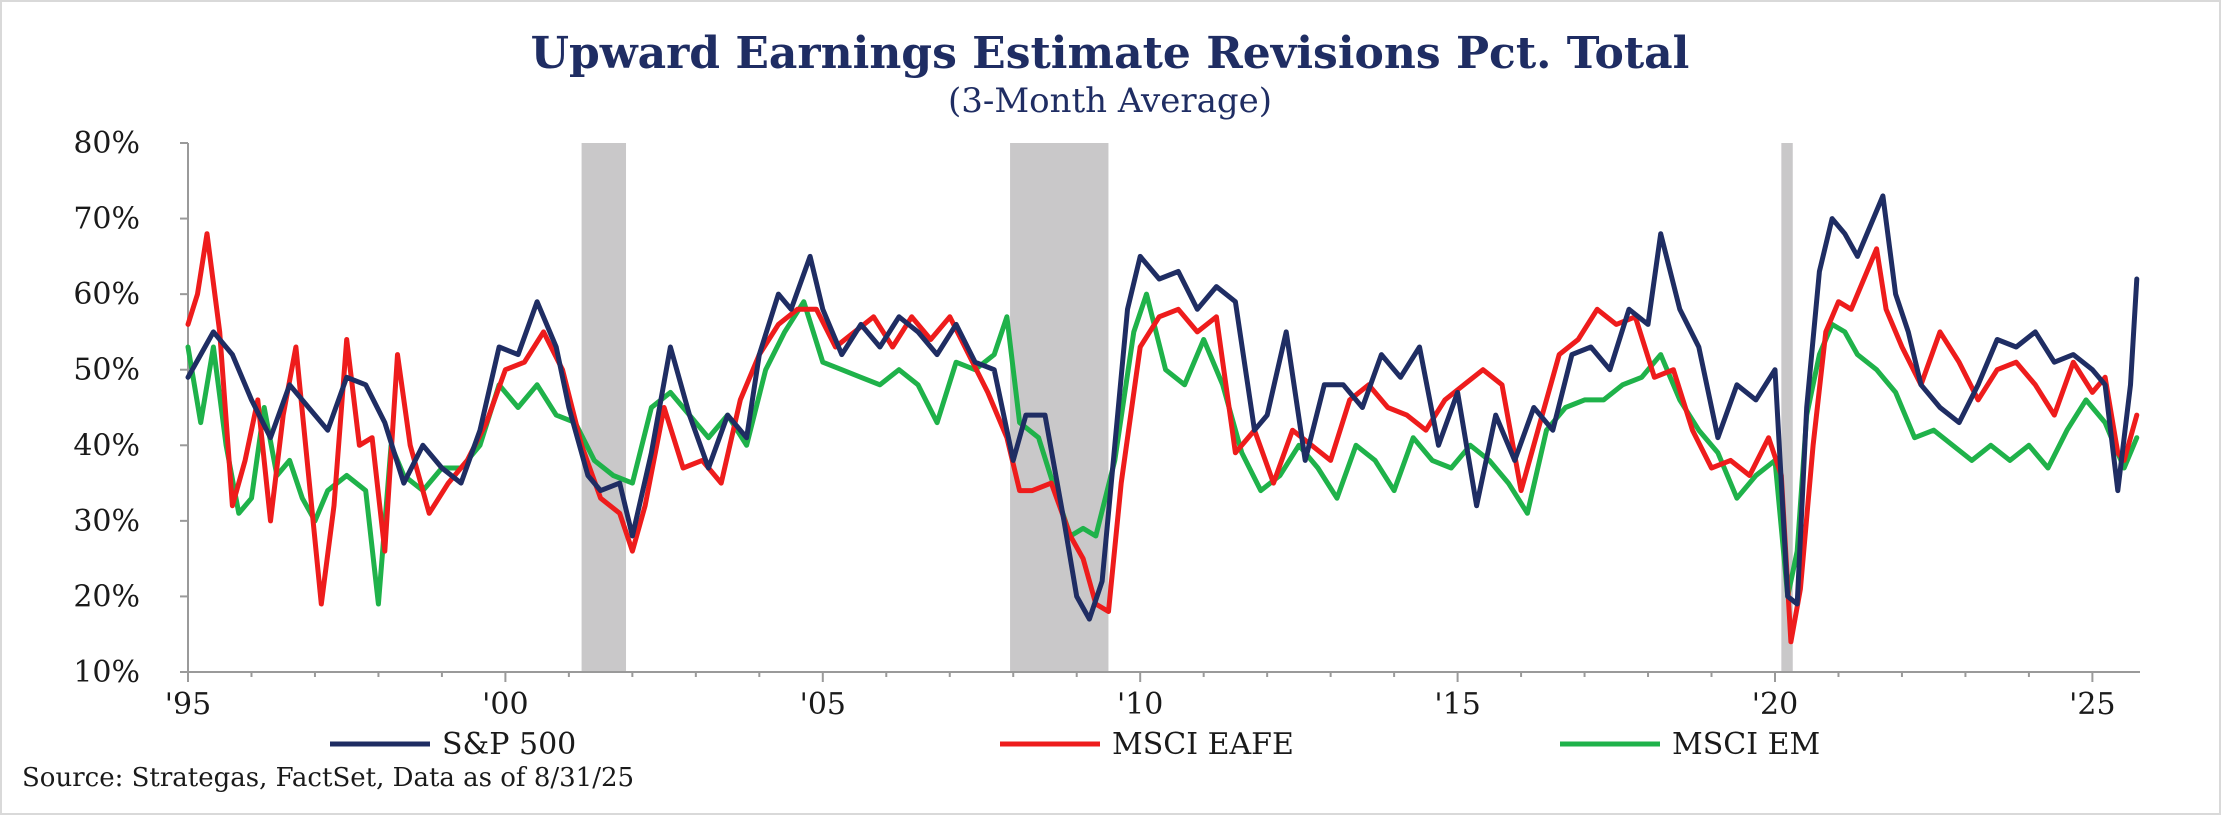 This screenshot has height=815, width=2221. Describe the element at coordinates (823, 704) in the screenshot. I see `x-tick-label: '05` at that location.